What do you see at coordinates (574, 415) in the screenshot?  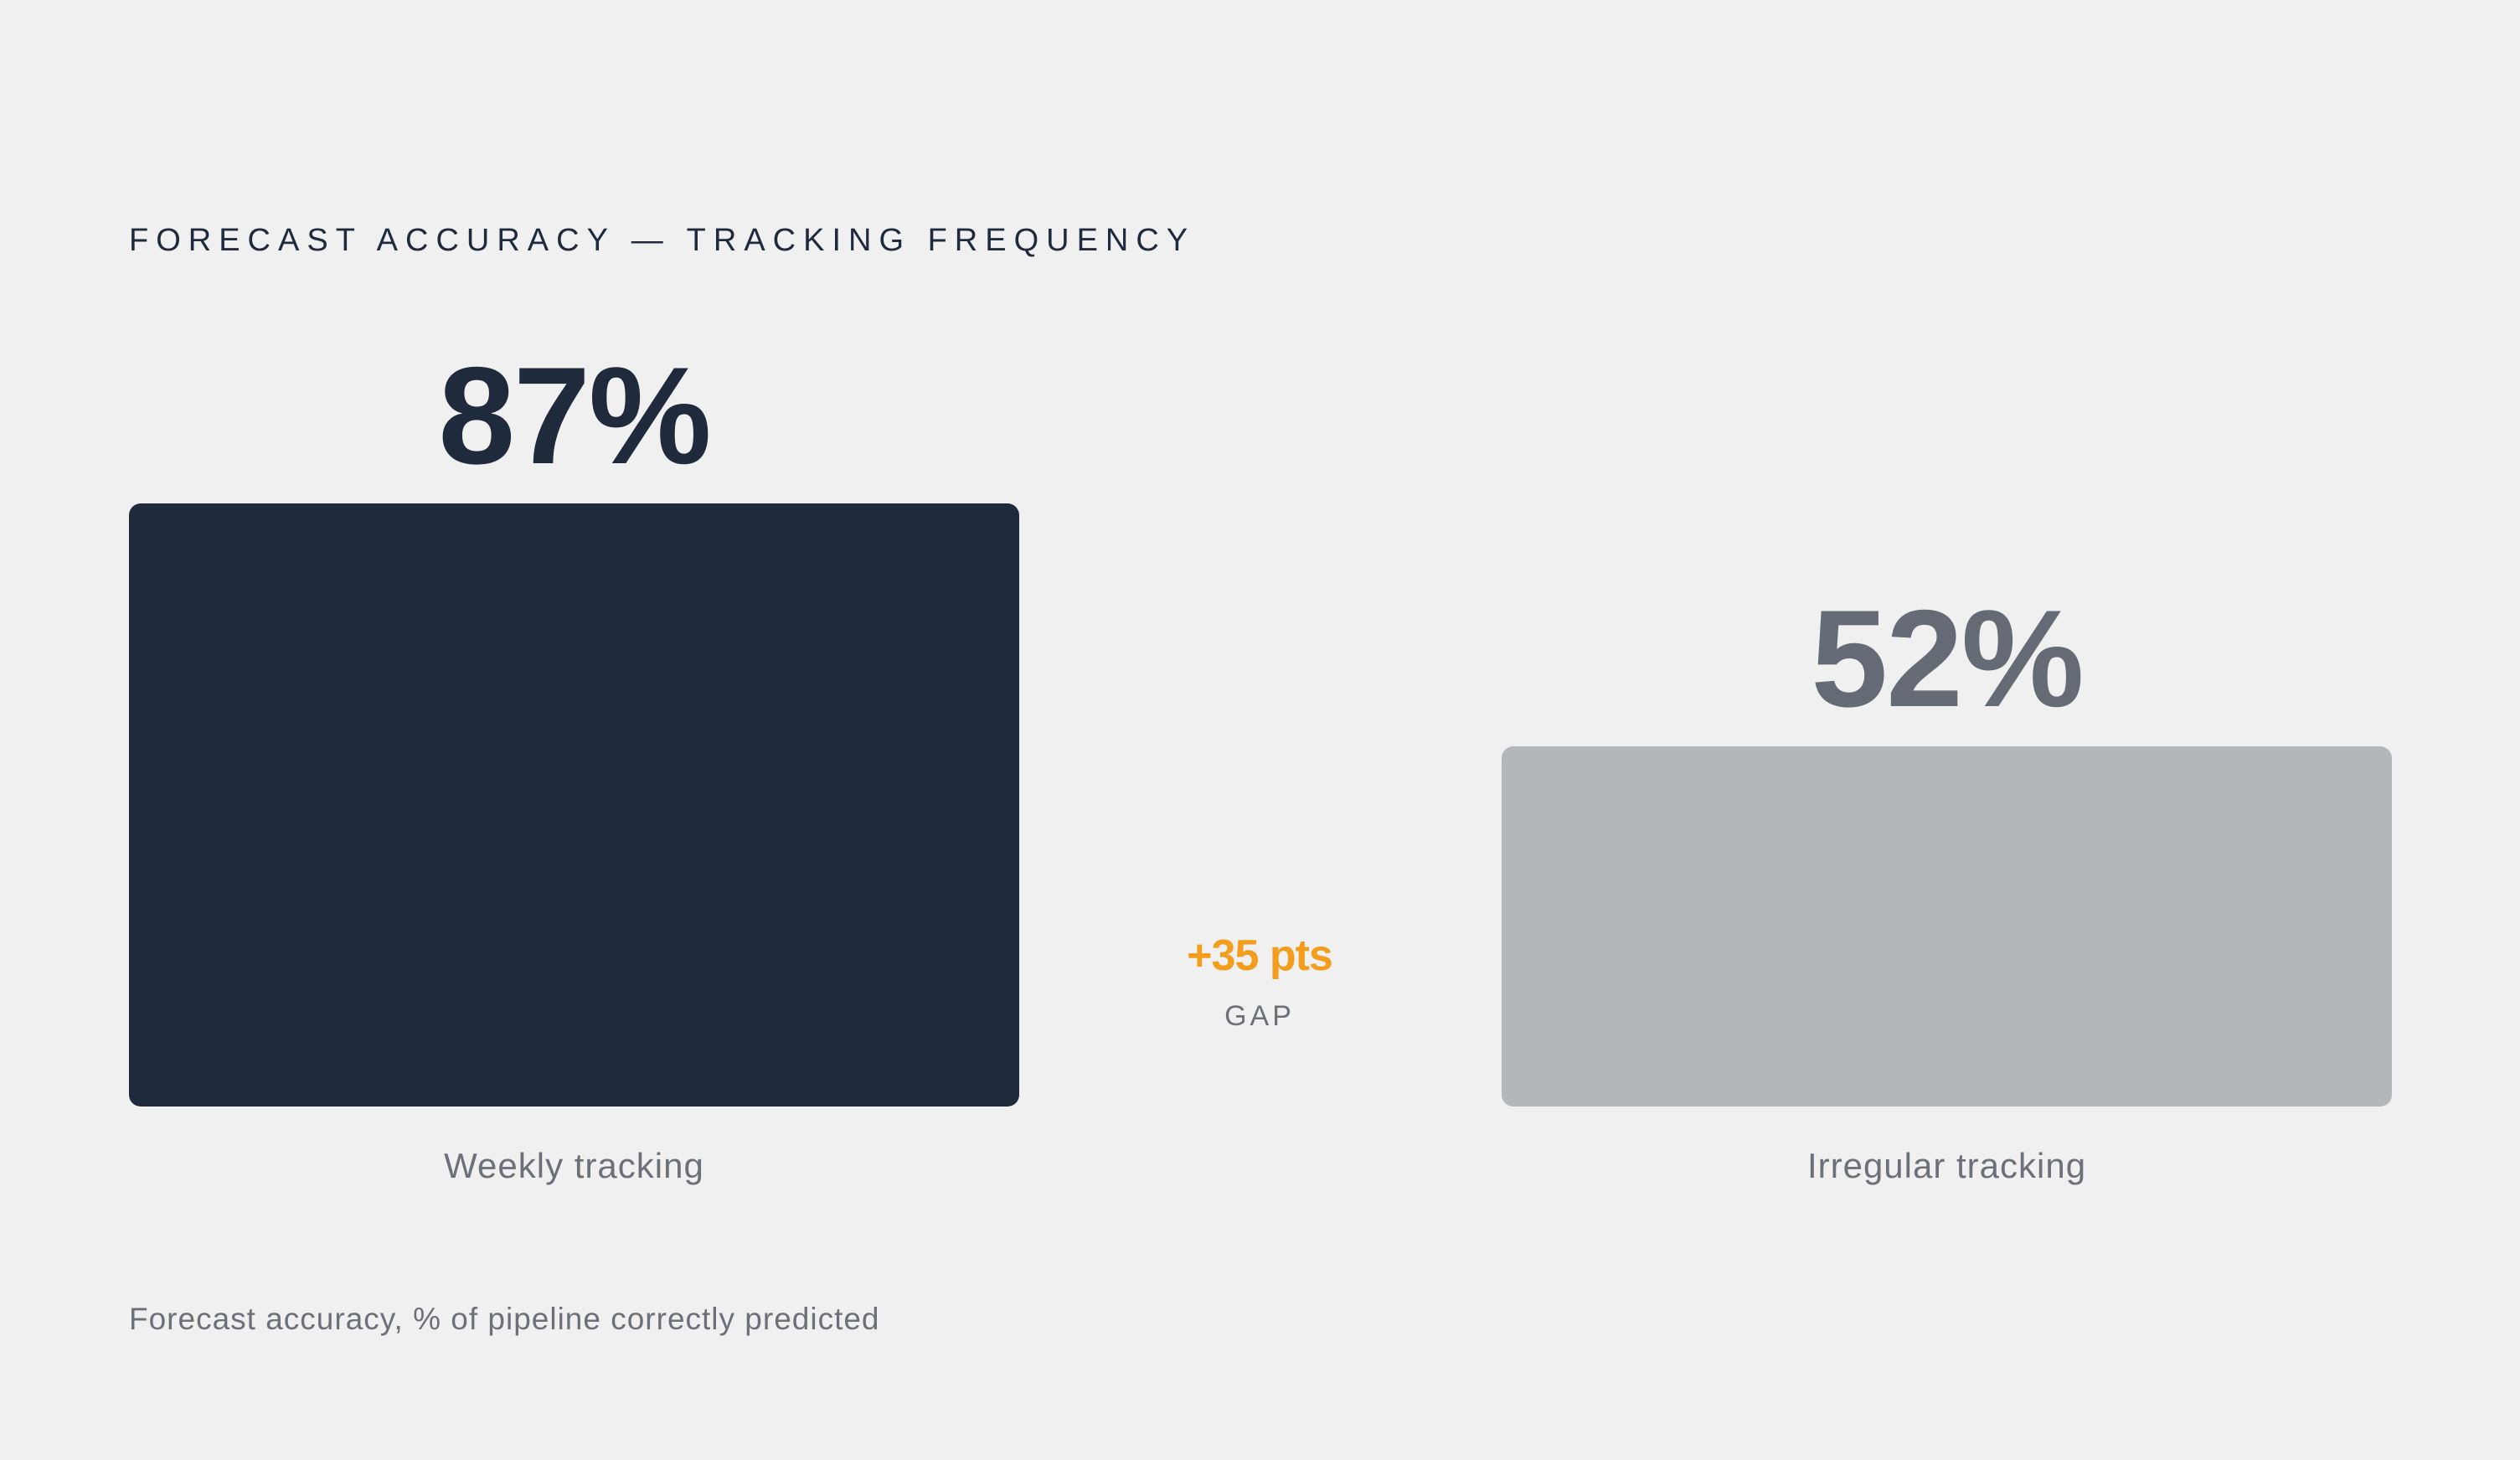 I see `value-label-weekly: 87%` at bounding box center [574, 415].